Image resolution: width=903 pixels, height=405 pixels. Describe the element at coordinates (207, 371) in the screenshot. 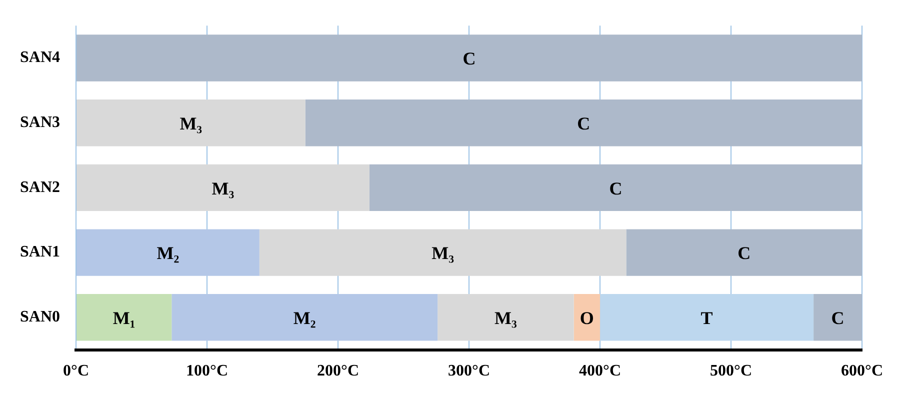

I see `x-tick-label: 100°C` at that location.